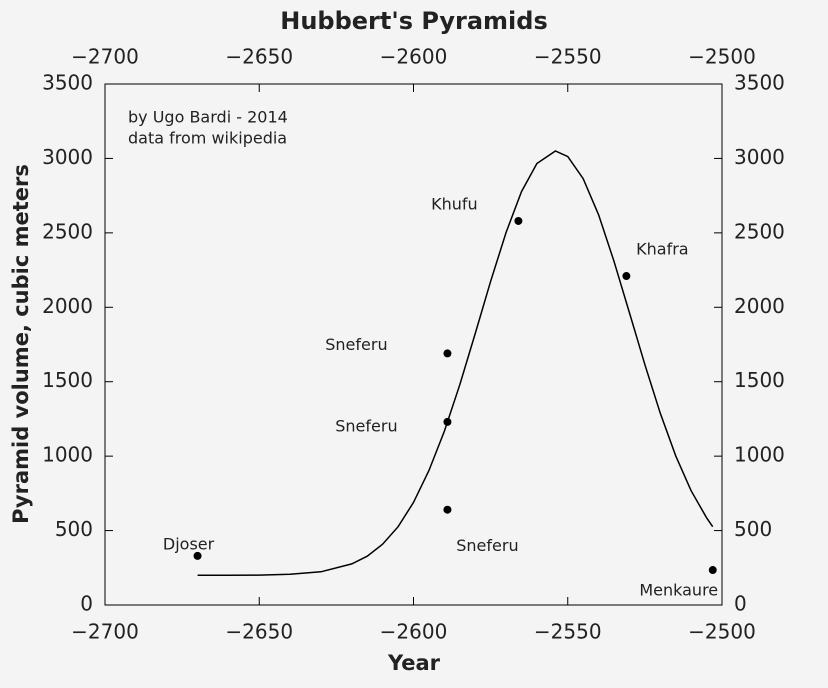 Image resolution: width=828 pixels, height=688 pixels. I want to click on point-label: Djoser, so click(189, 543).